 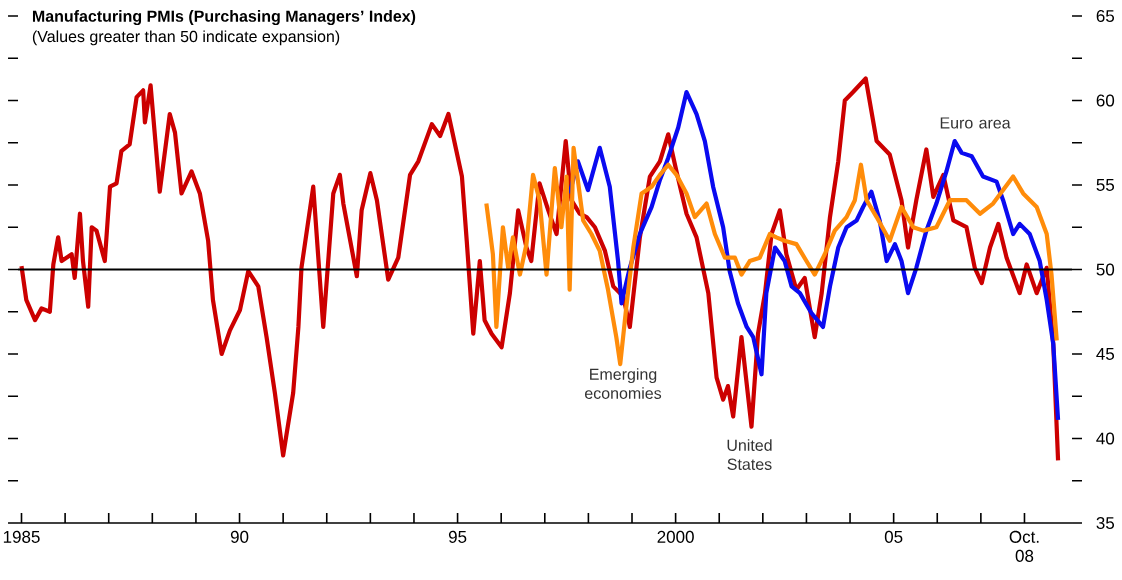 What do you see at coordinates (1105, 523) in the screenshot?
I see `y-tick-label: 35` at bounding box center [1105, 523].